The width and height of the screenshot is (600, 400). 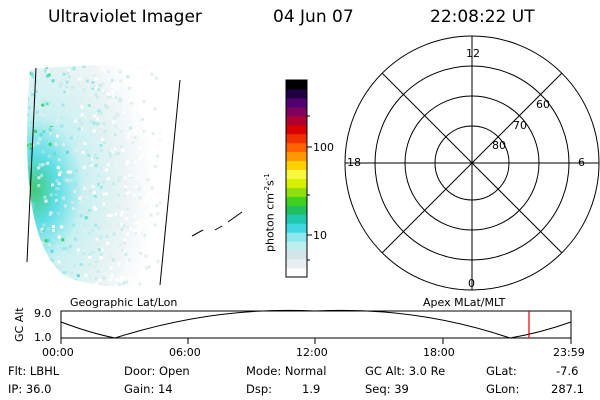 What do you see at coordinates (323, 147) in the screenshot?
I see `colorbar-tick-label-100: 100` at bounding box center [323, 147].